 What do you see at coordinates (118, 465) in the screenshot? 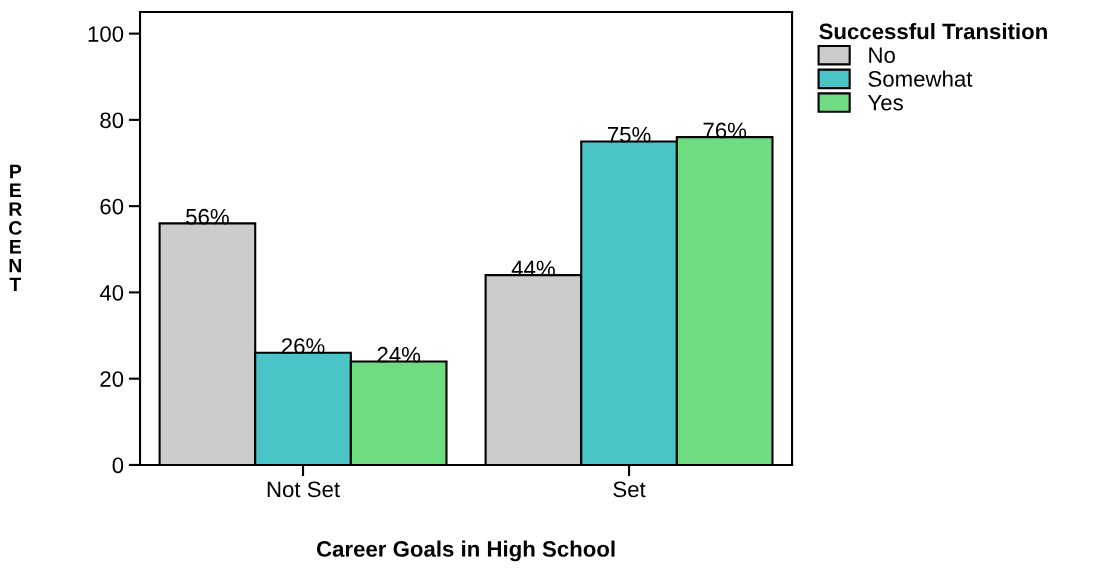
I see `y-tick-label: 0` at bounding box center [118, 465].